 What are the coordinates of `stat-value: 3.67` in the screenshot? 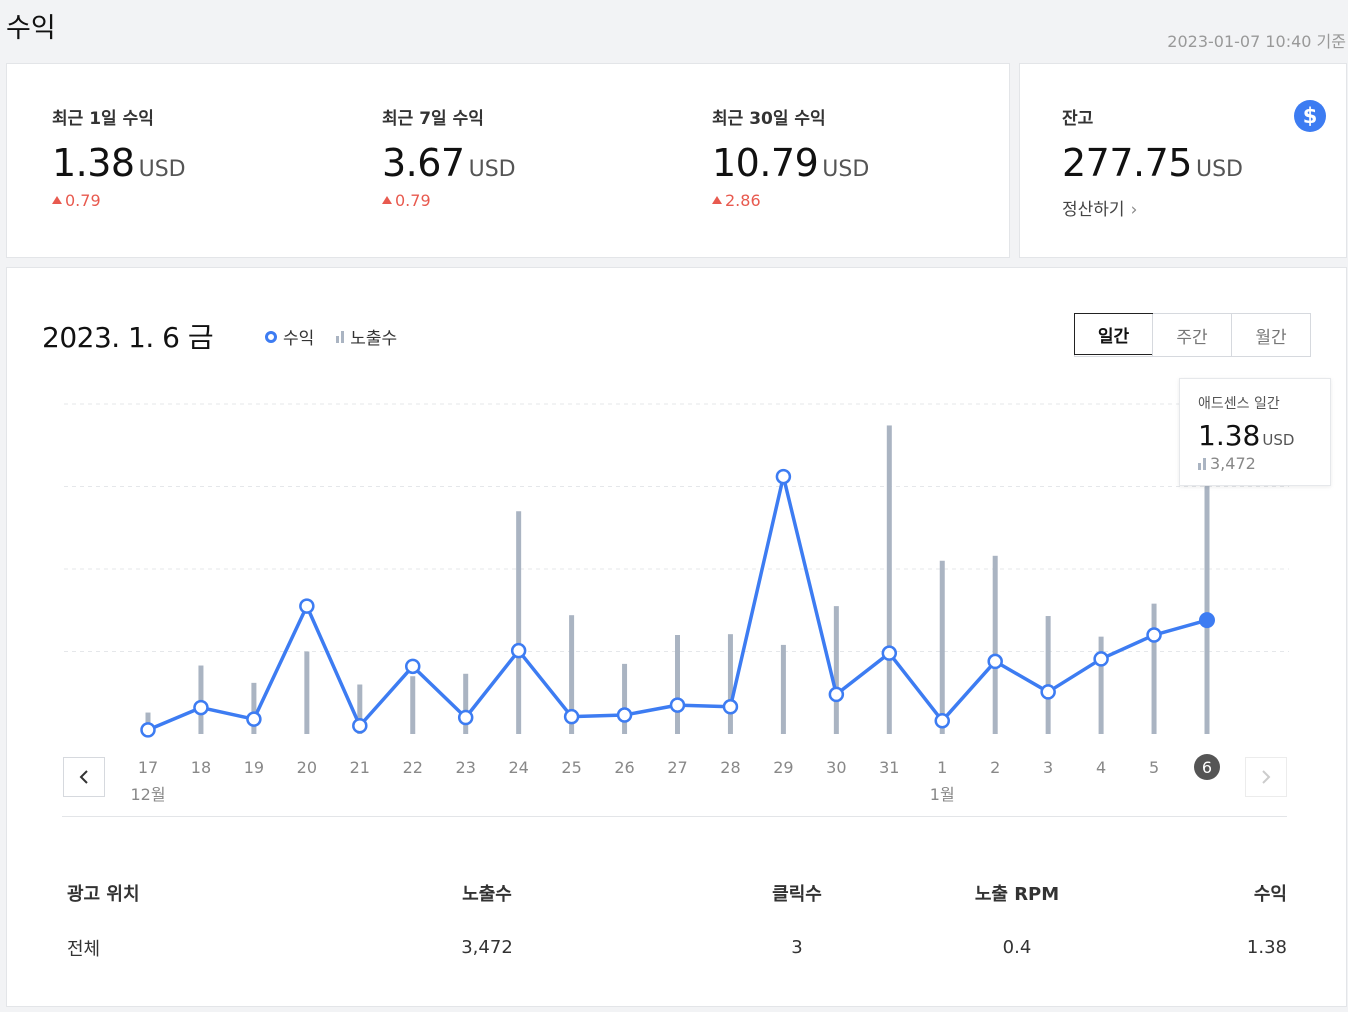 It's located at (423, 163).